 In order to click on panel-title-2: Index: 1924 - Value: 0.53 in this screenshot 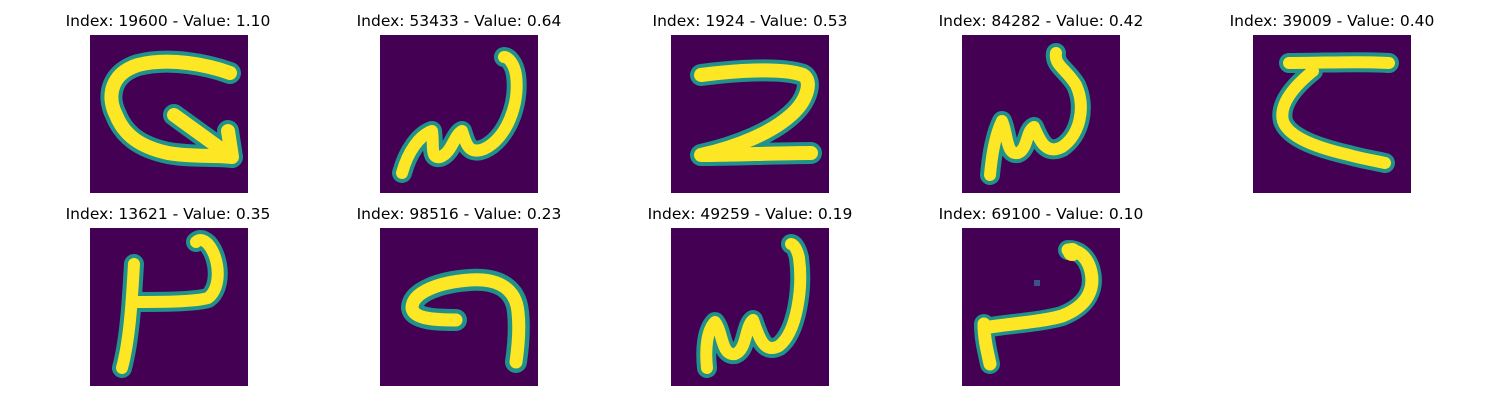, I will do `click(750, 21)`.